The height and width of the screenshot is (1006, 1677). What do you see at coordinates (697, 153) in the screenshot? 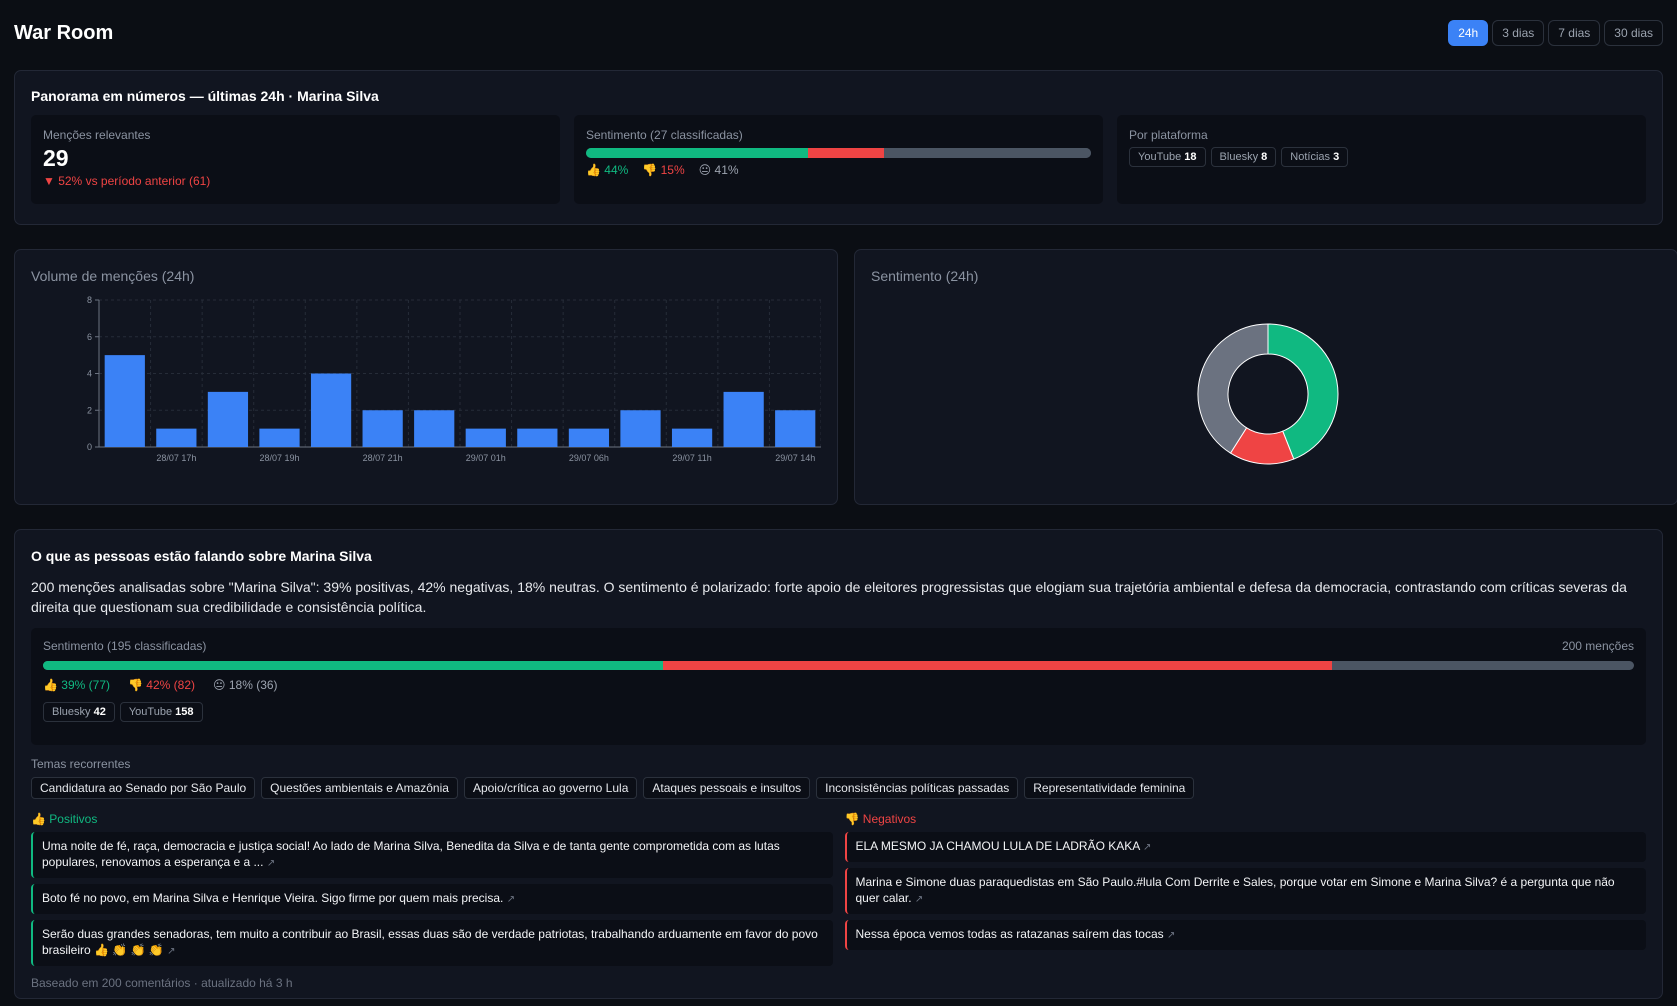
I see `sentiment-bar-positive` at bounding box center [697, 153].